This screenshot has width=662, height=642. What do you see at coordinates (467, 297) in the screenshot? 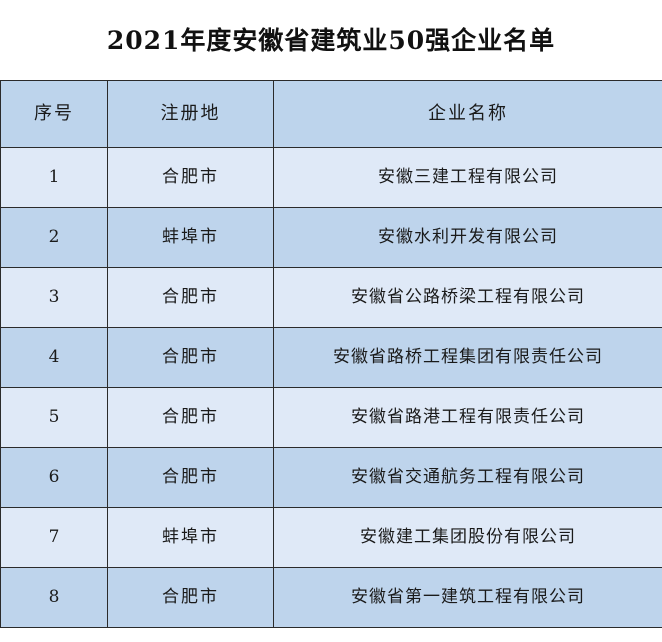
I see `cell-company: 安徽省公路桥梁工程有限公司` at bounding box center [467, 297].